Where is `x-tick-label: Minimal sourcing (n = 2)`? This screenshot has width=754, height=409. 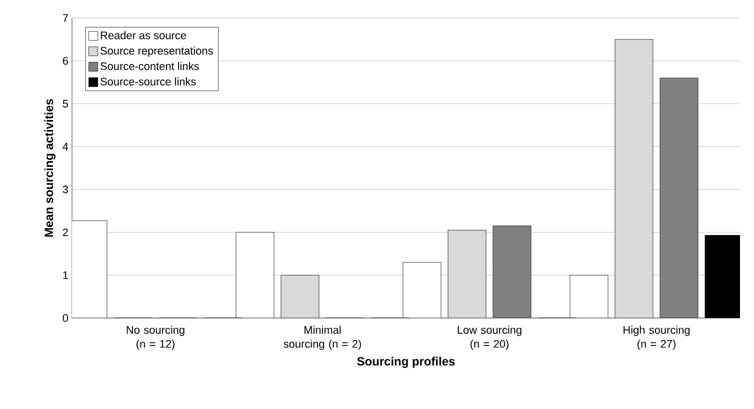 x-tick-label: Minimal sourcing (n = 2) is located at coordinates (322, 338).